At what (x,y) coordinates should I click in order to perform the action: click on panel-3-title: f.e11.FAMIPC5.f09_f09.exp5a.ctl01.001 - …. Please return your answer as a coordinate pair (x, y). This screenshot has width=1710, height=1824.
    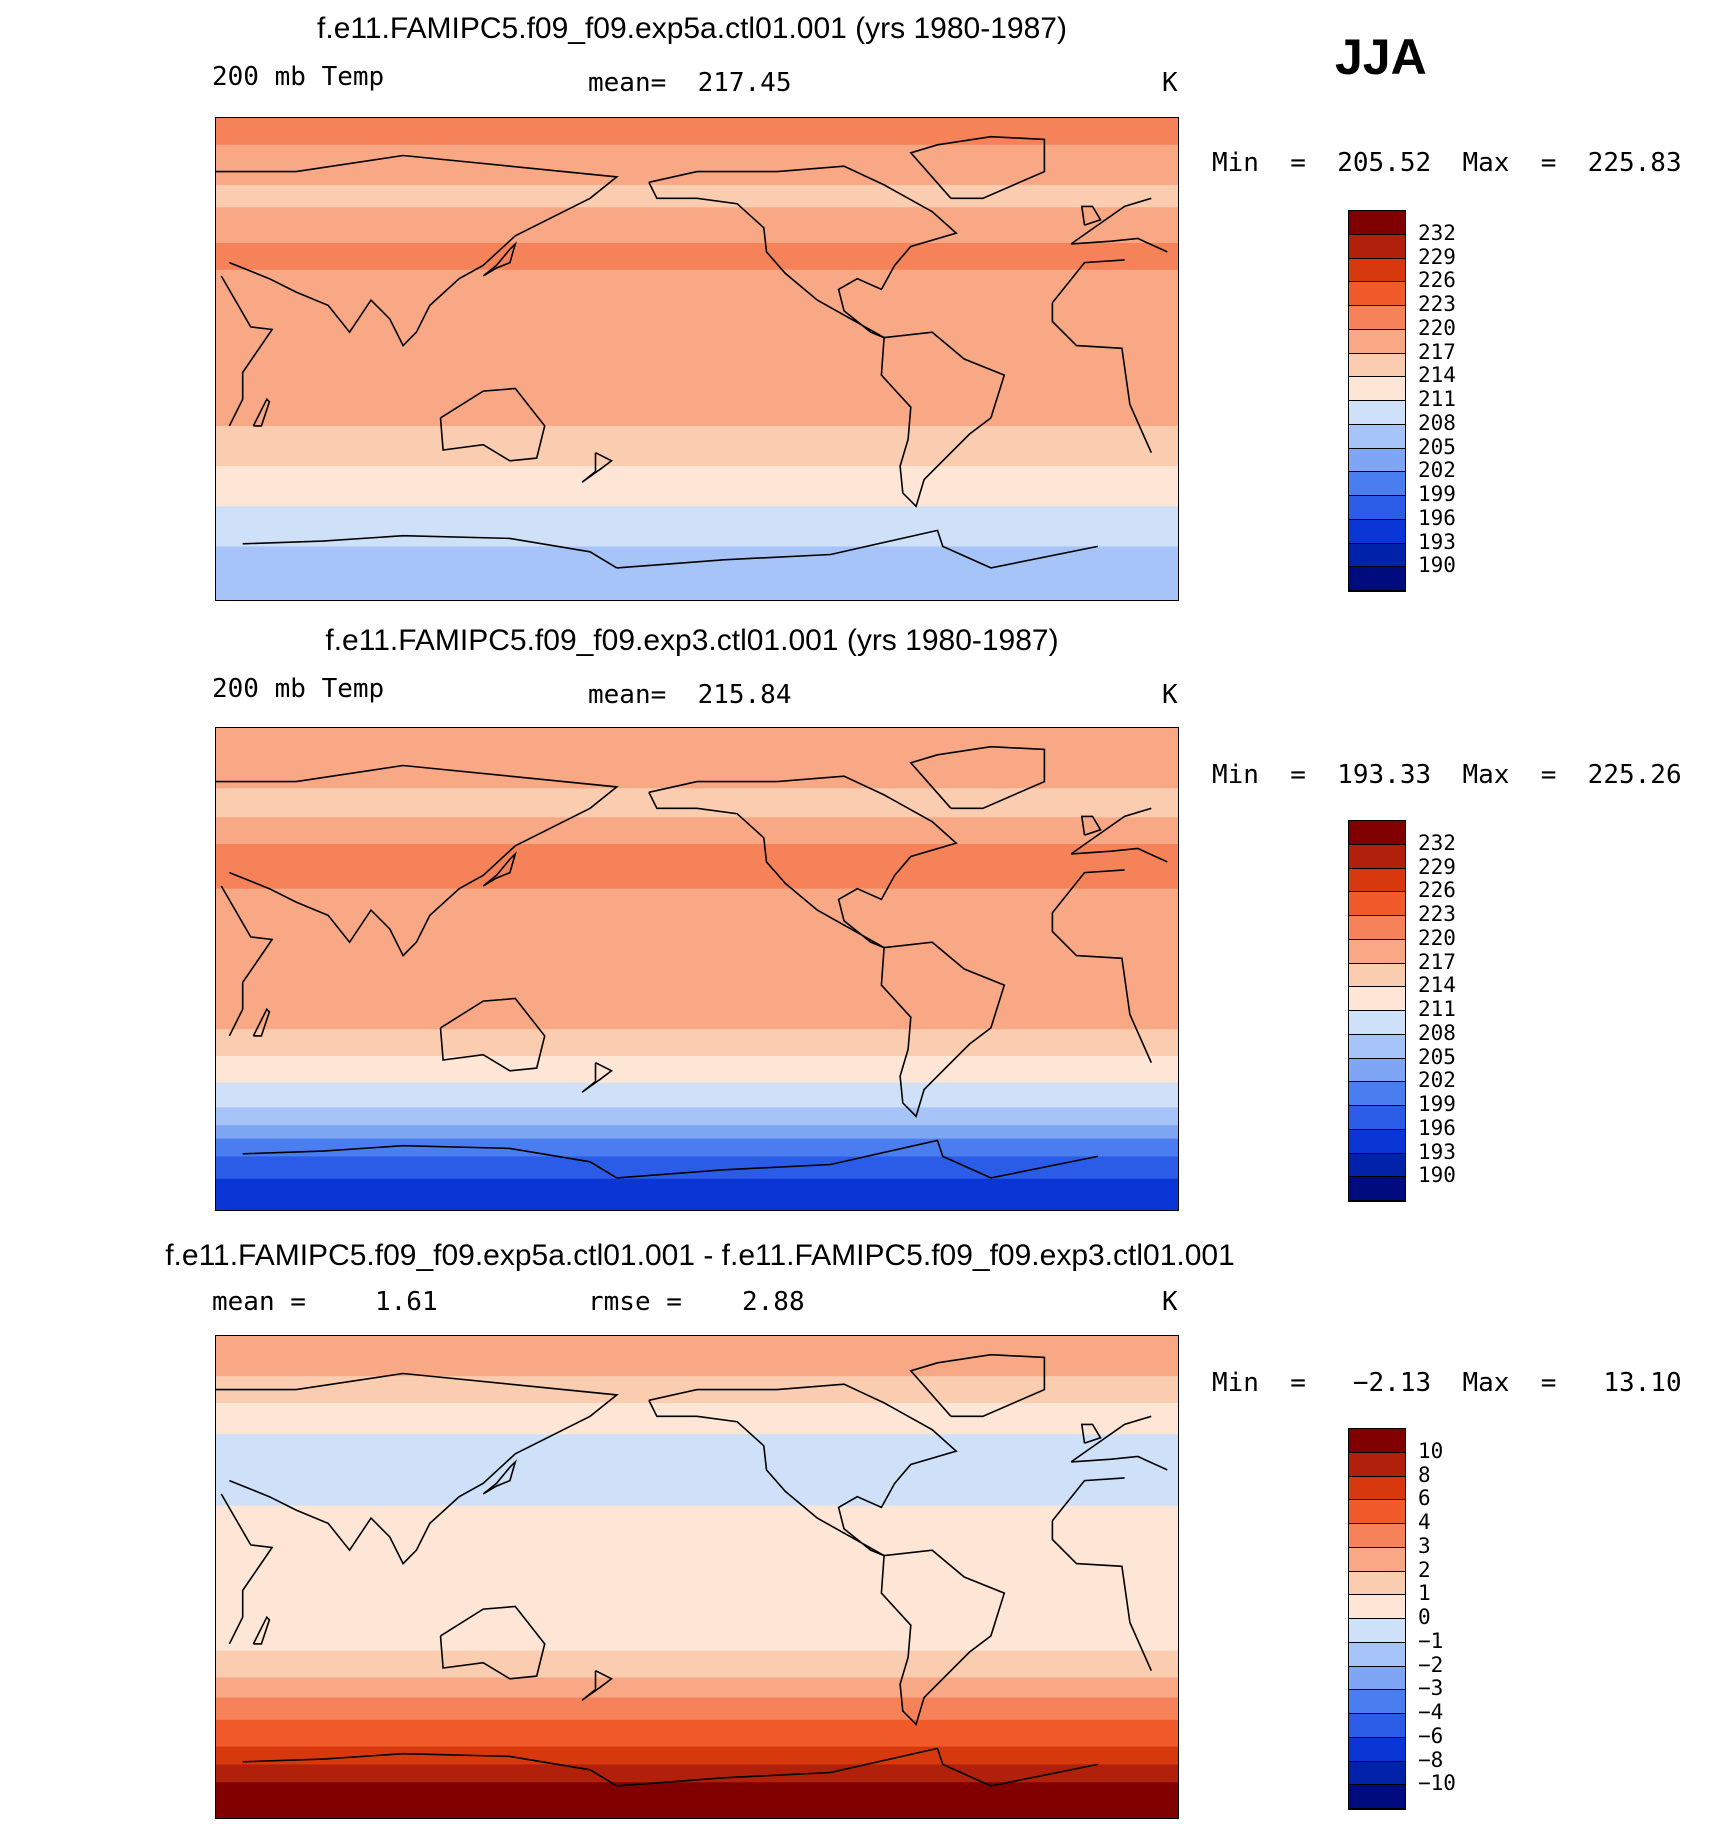
    Looking at the image, I should click on (700, 1255).